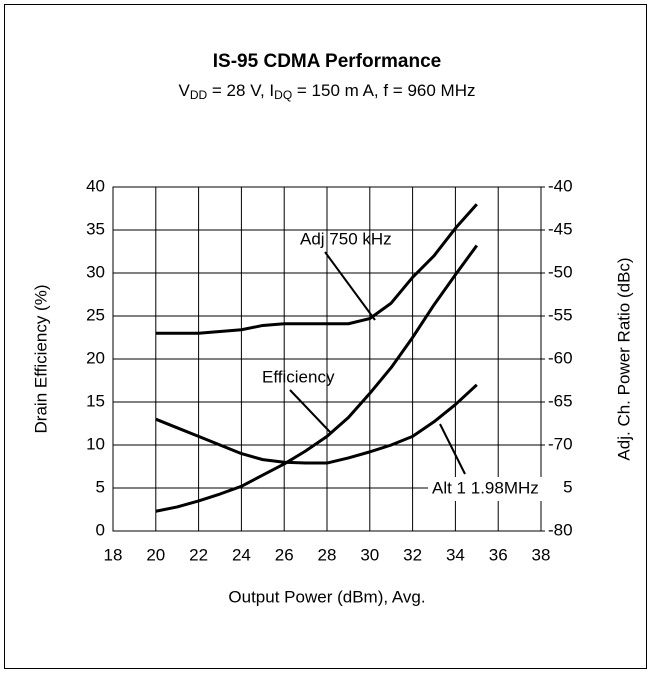  I want to click on y2-tick-label: -60, so click(560, 357).